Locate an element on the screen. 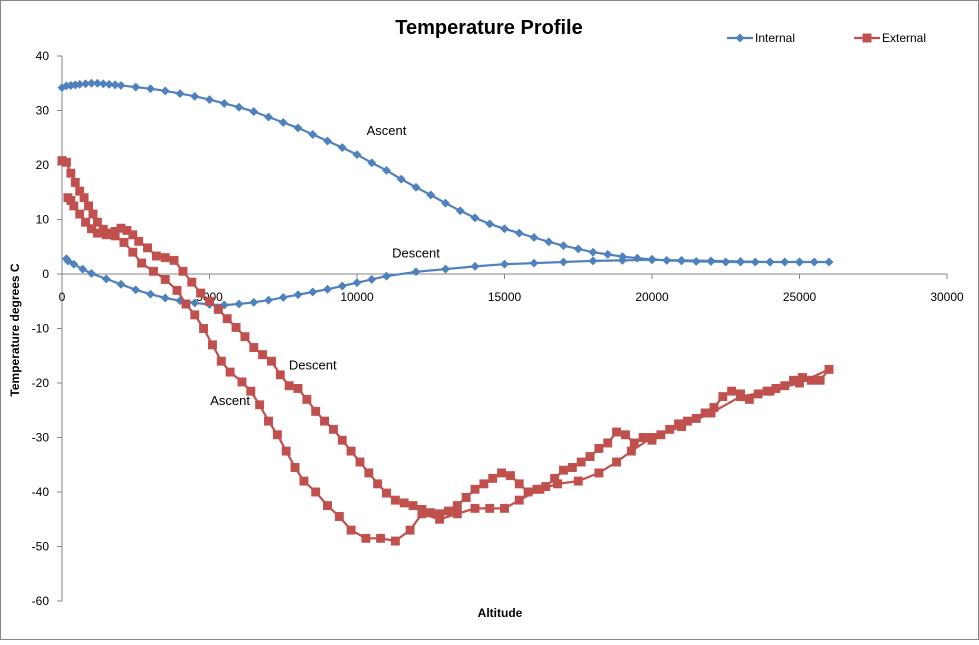 This screenshot has width=979, height=645. y-tick-label: 0 is located at coordinates (45, 274).